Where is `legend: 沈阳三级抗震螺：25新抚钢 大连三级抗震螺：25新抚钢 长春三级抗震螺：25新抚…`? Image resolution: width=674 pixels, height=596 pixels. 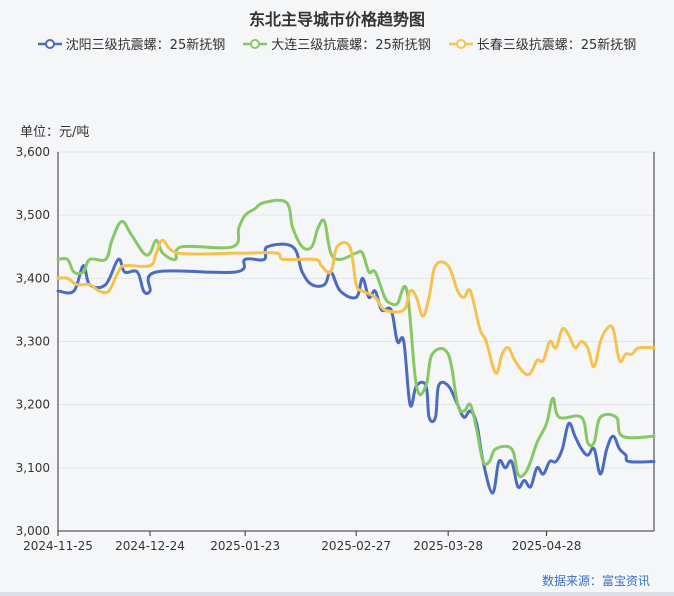
legend: 沈阳三级抗震螺：25新抚钢 大连三级抗震螺：25新抚钢 长春三级抗震螺：25新抚… is located at coordinates (337, 43).